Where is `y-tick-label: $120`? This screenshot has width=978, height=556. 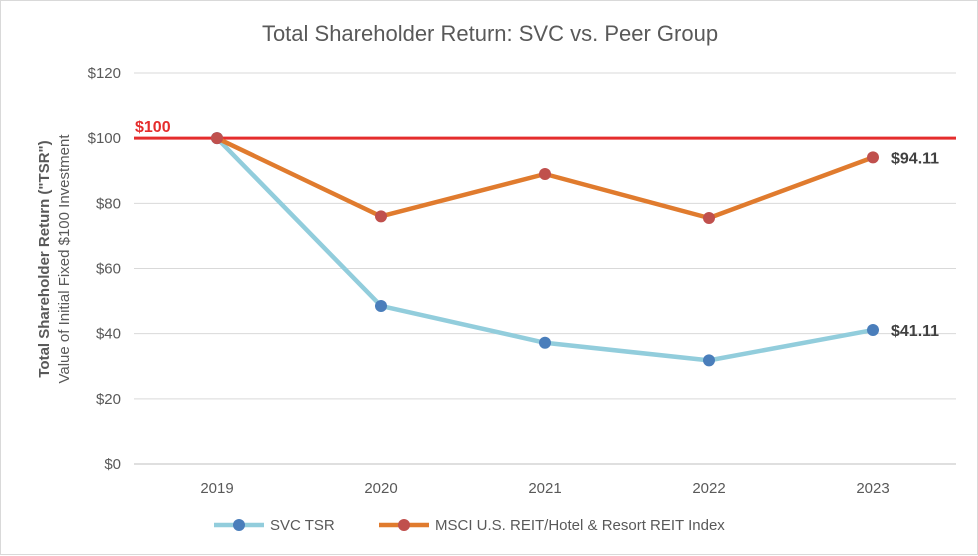
y-tick-label: $120 is located at coordinates (104, 73).